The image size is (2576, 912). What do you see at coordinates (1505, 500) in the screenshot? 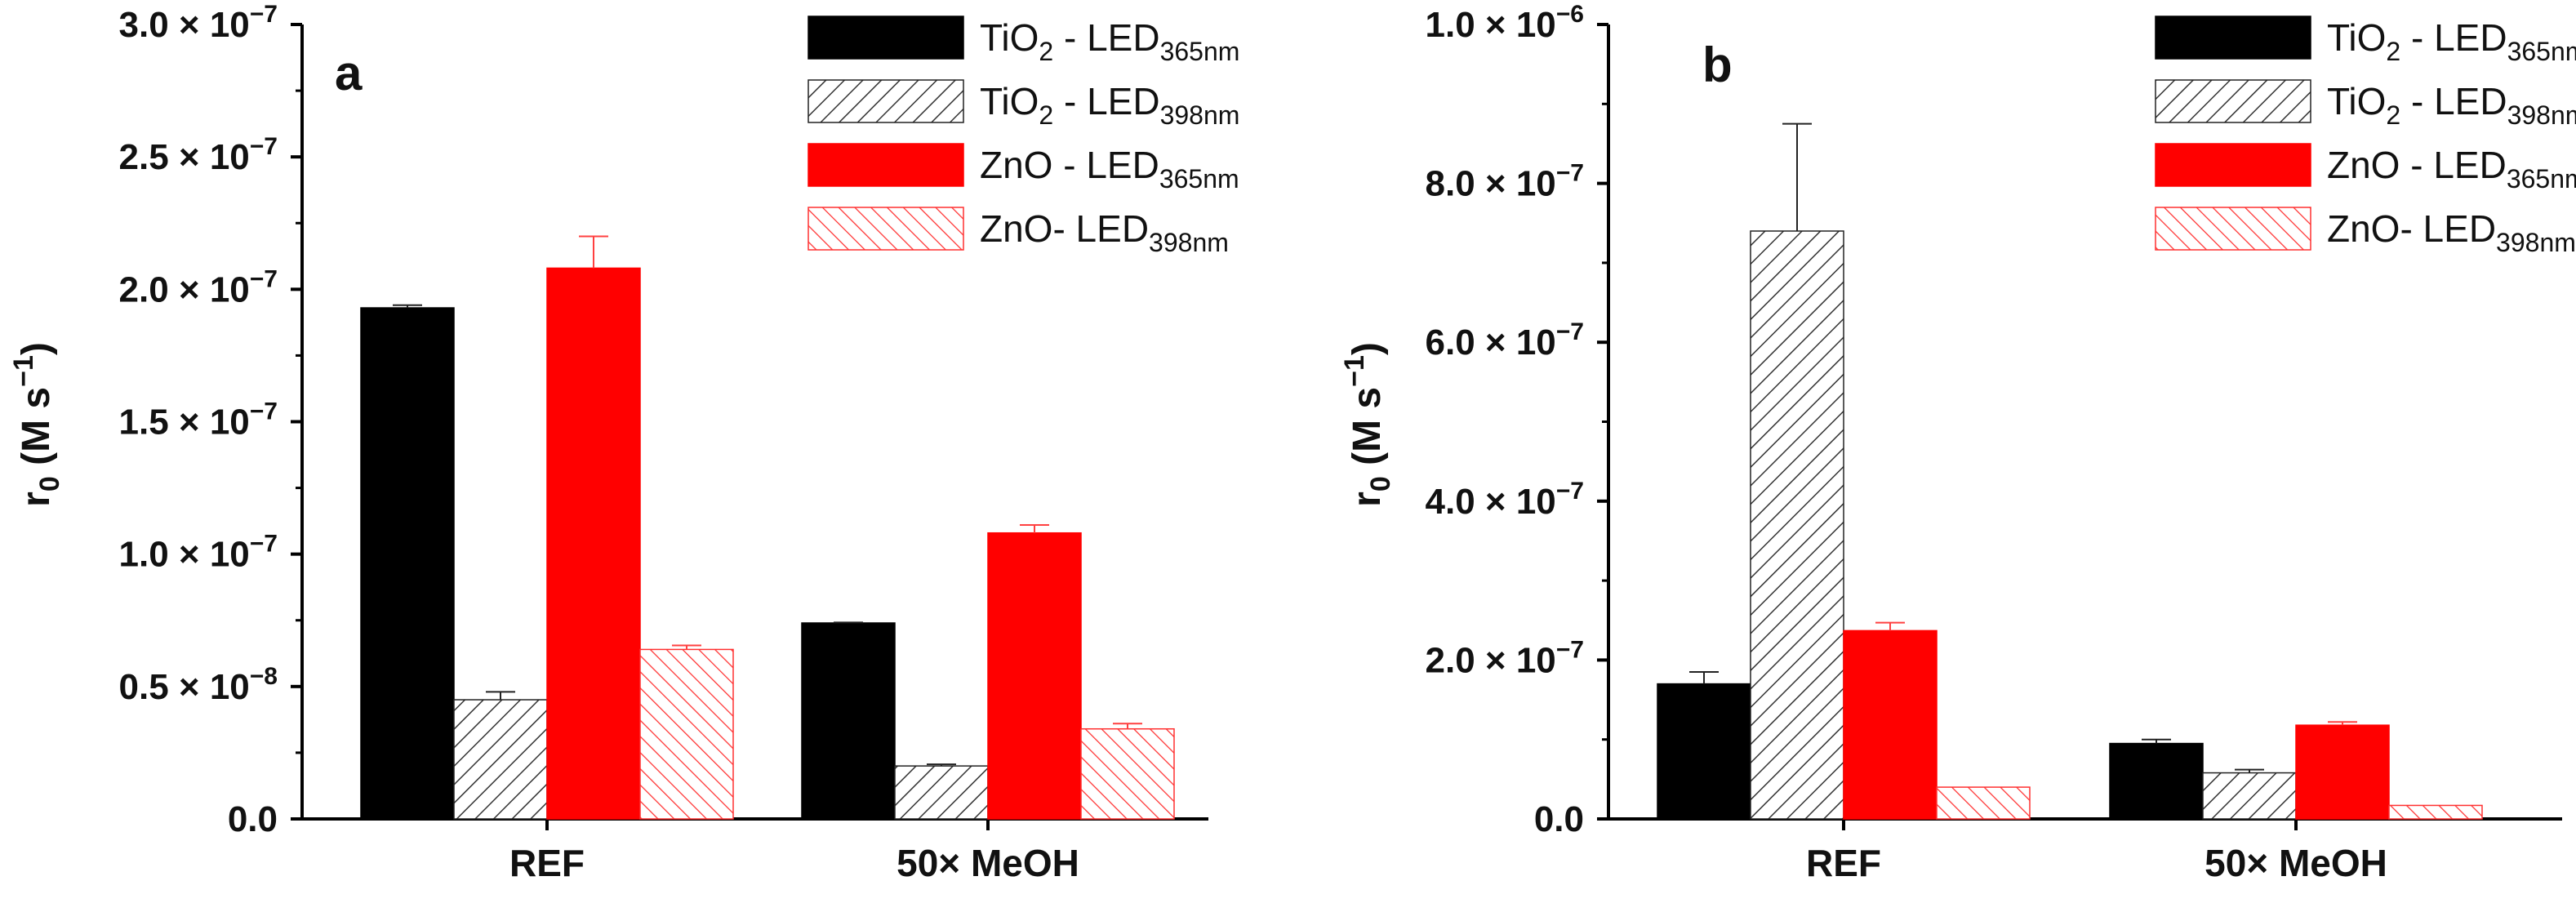
I see `y-tick-label: 4.0 × 10⁻⁷` at bounding box center [1505, 500].